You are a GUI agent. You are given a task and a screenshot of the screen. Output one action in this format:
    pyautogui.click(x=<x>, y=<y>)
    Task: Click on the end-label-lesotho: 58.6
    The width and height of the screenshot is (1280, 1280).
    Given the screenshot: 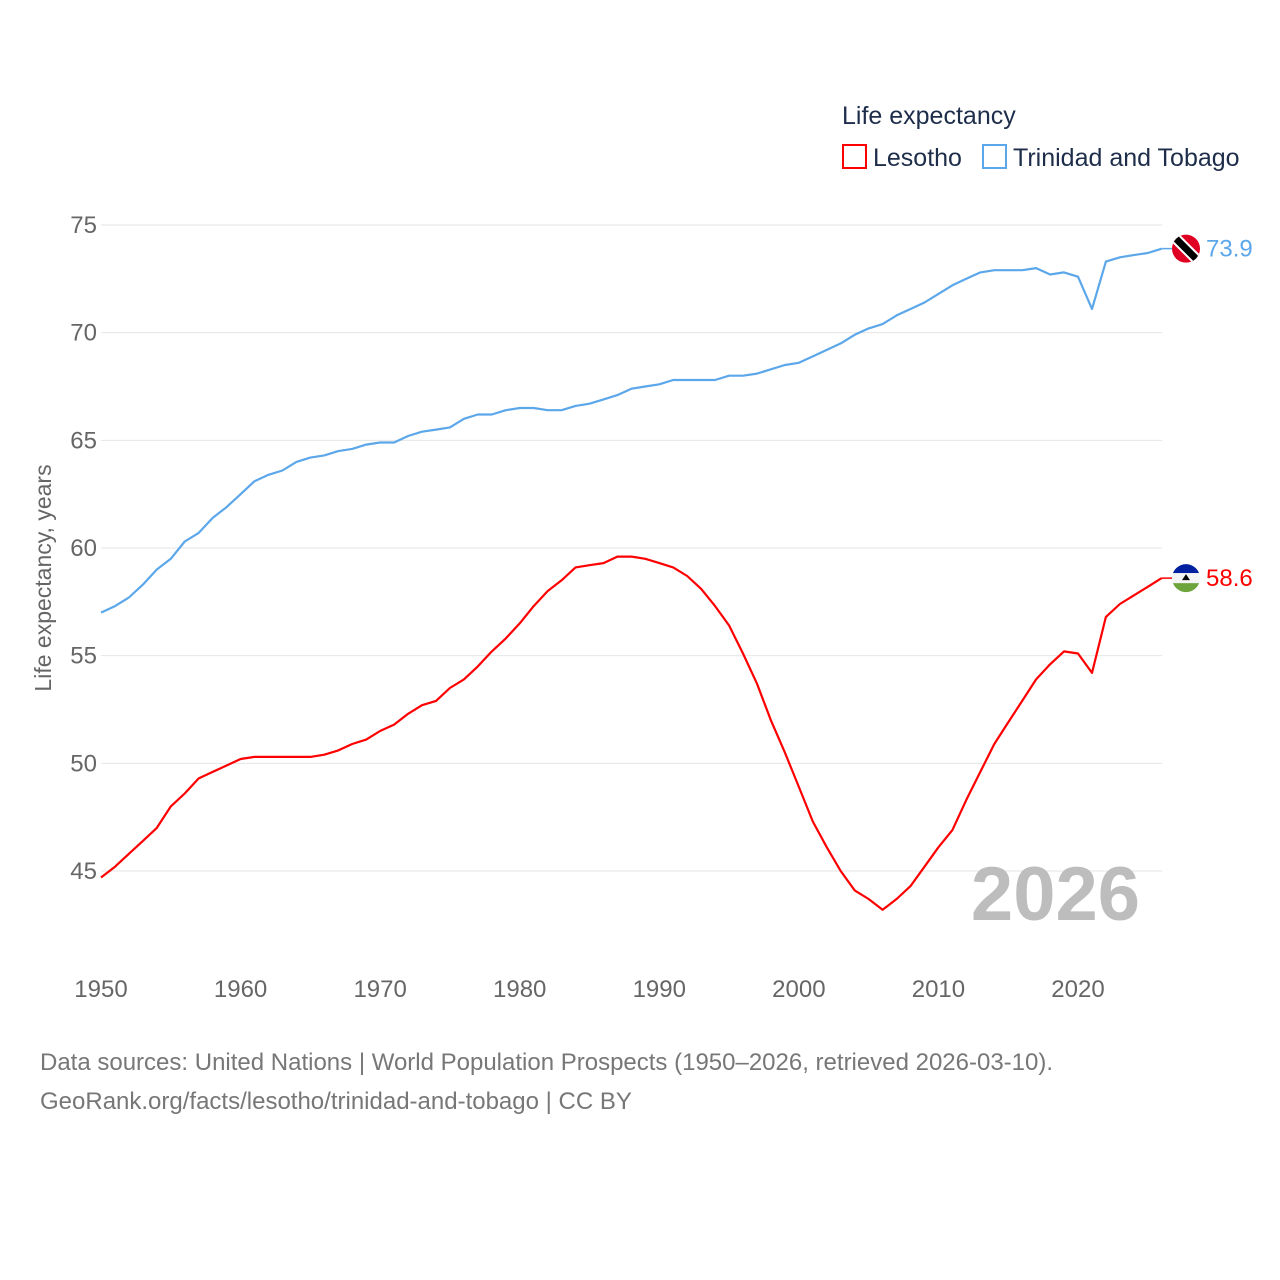 What is the action you would take?
    pyautogui.click(x=1229, y=578)
    